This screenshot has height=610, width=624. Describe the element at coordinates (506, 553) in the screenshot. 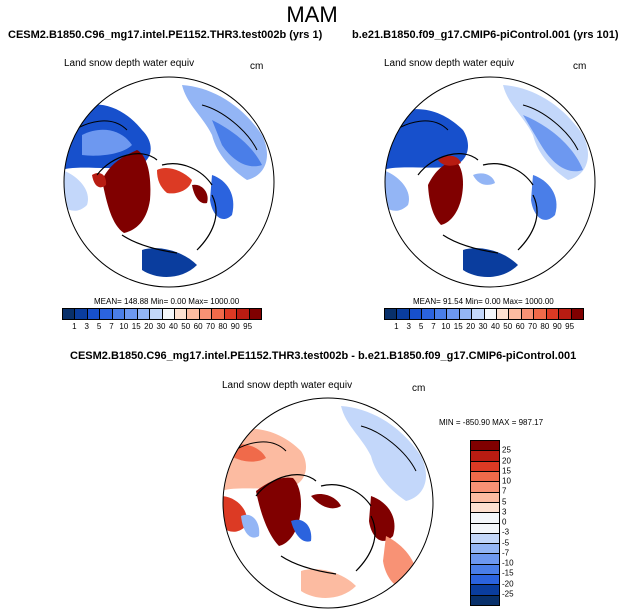

I see `colorbar-tick-label: -7` at that location.